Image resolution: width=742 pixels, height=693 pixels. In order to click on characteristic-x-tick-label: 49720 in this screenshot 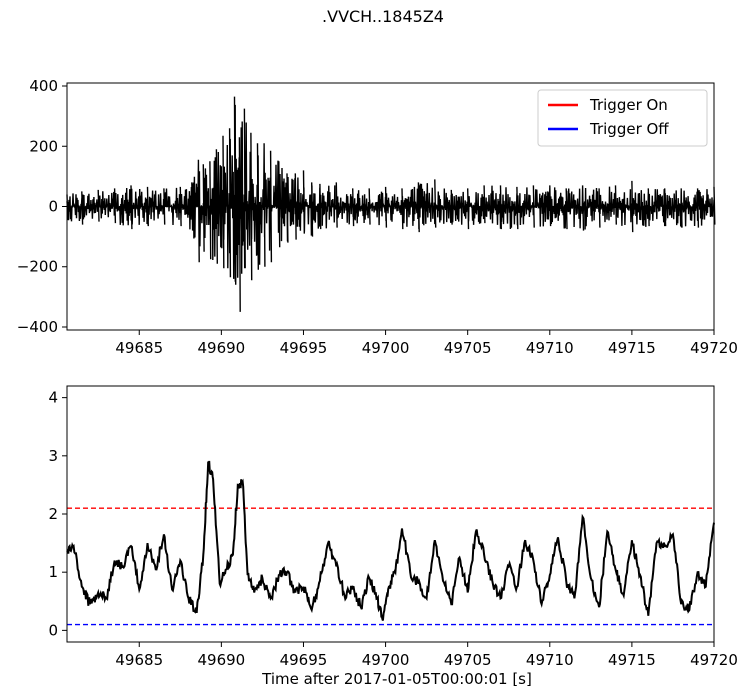, I will do `click(714, 660)`.